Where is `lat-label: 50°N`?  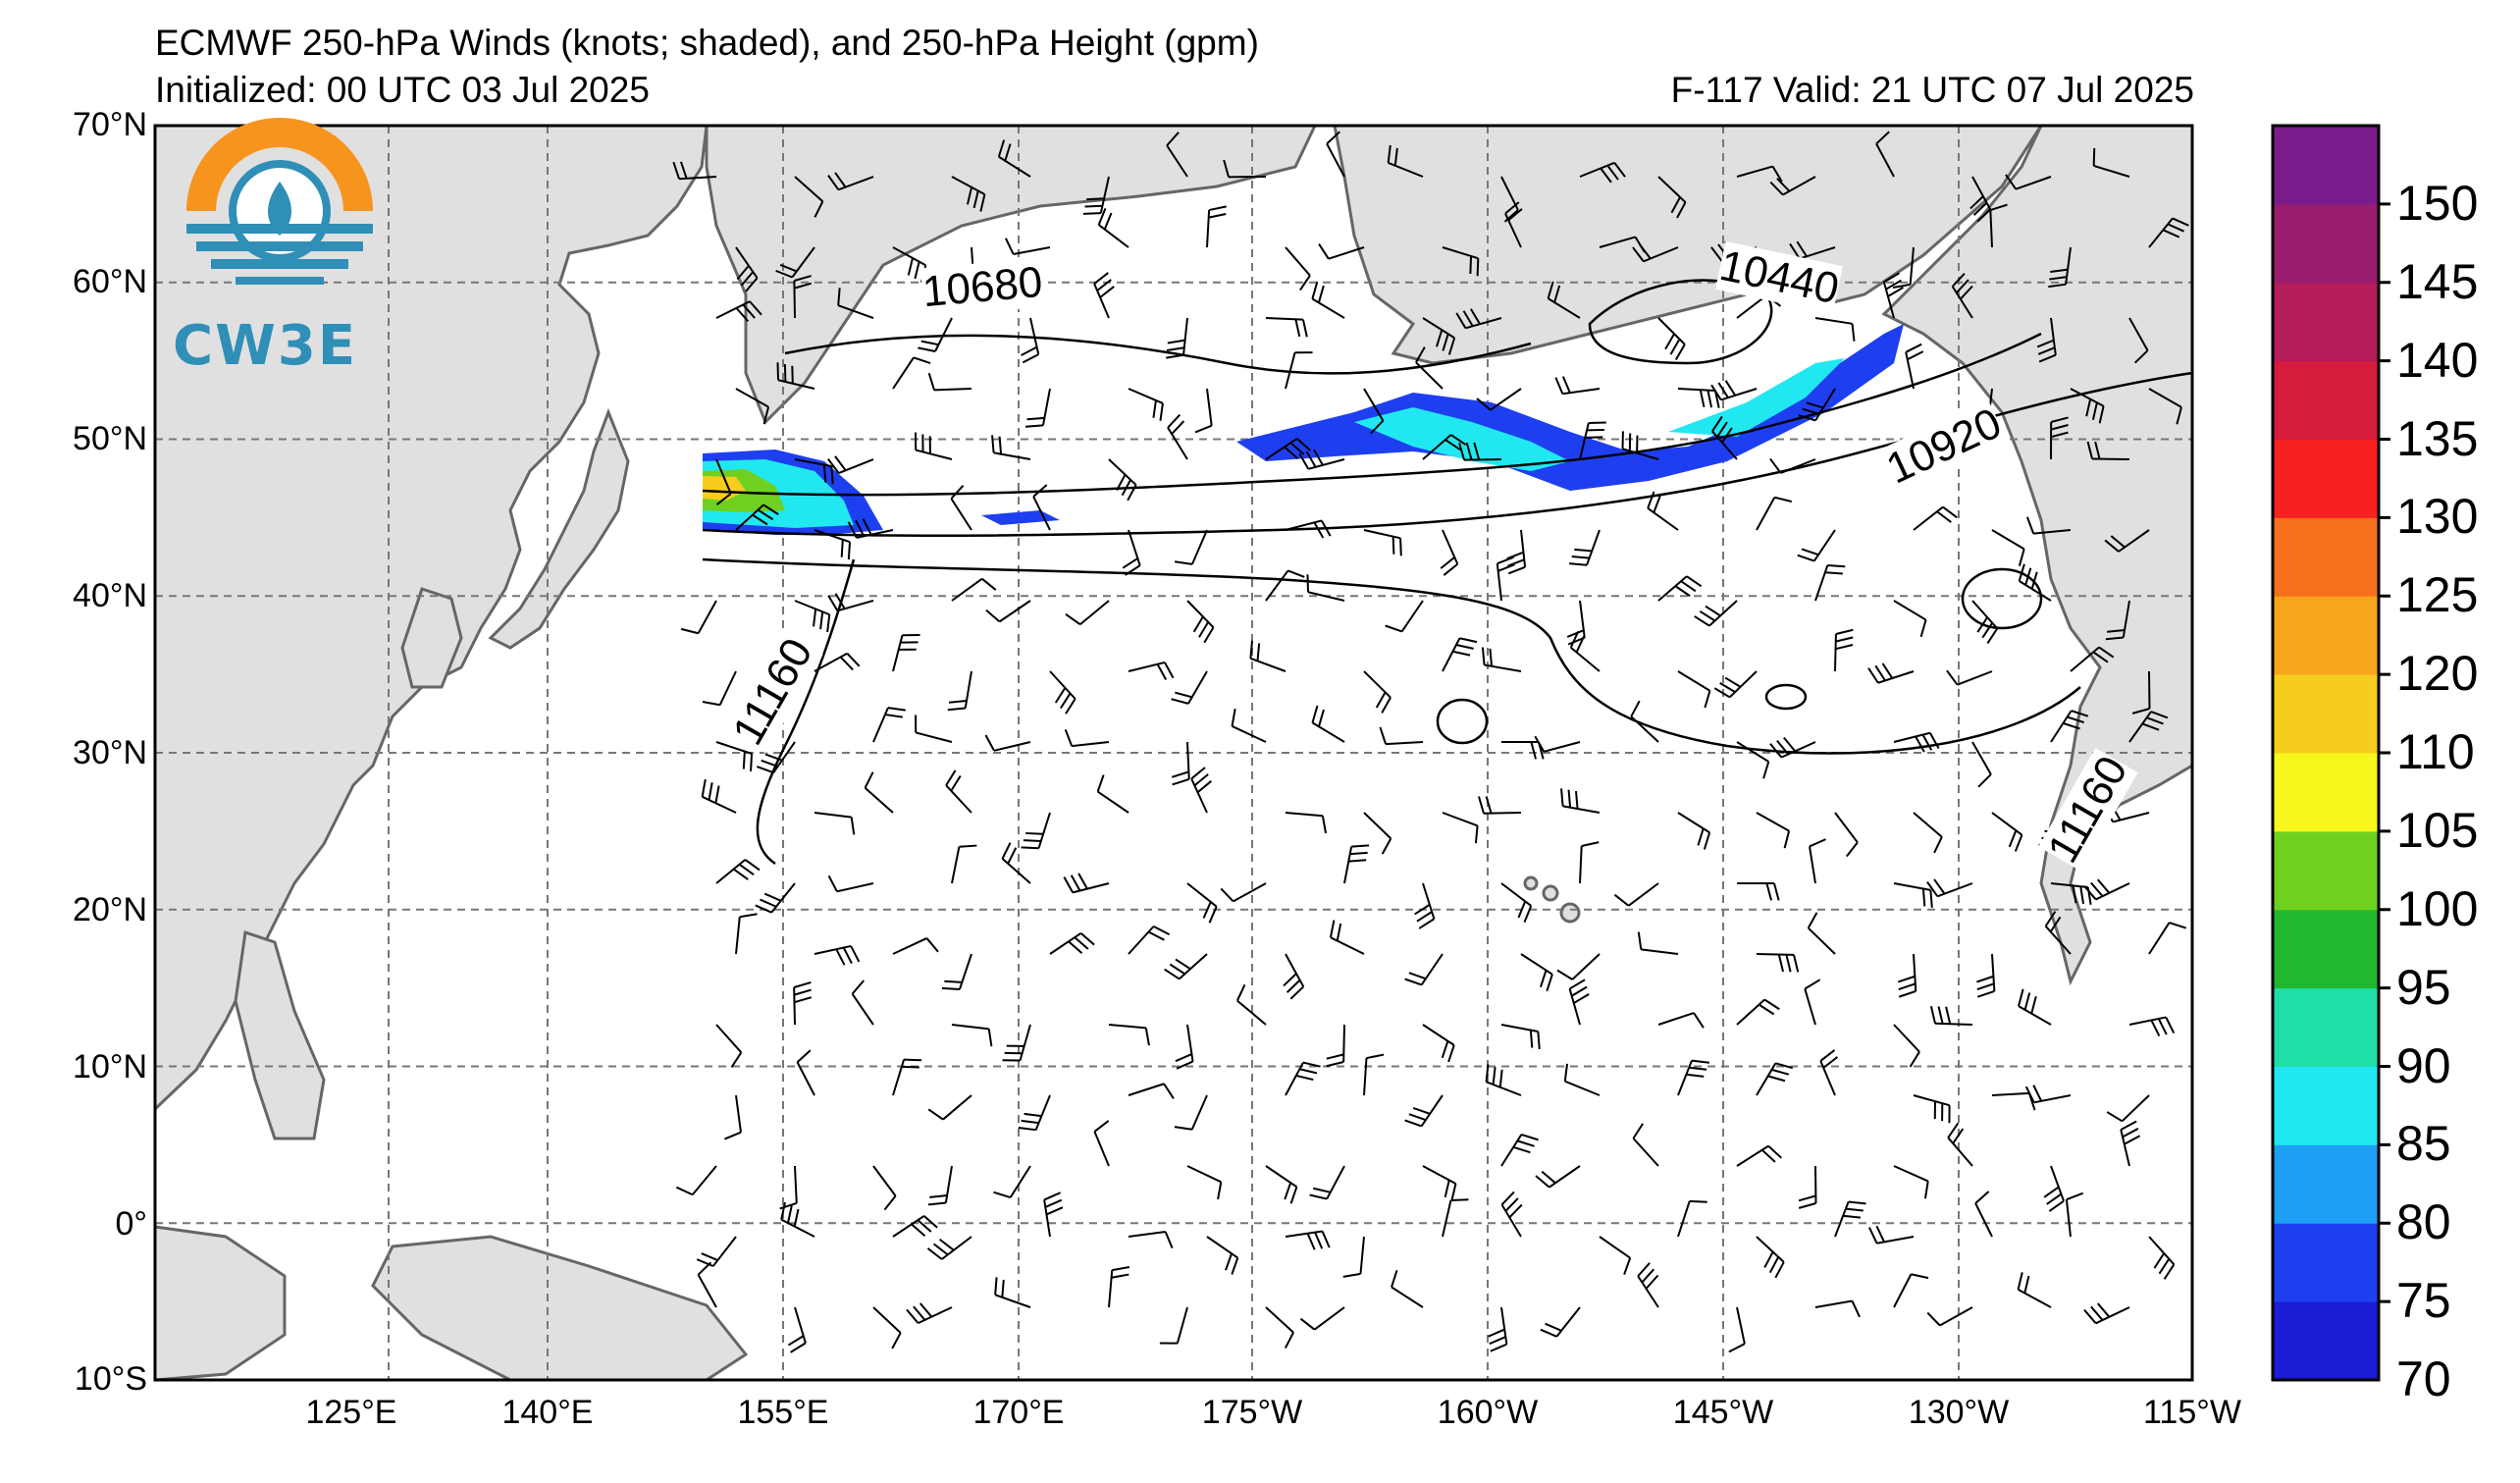 lat-label: 50°N is located at coordinates (110, 439).